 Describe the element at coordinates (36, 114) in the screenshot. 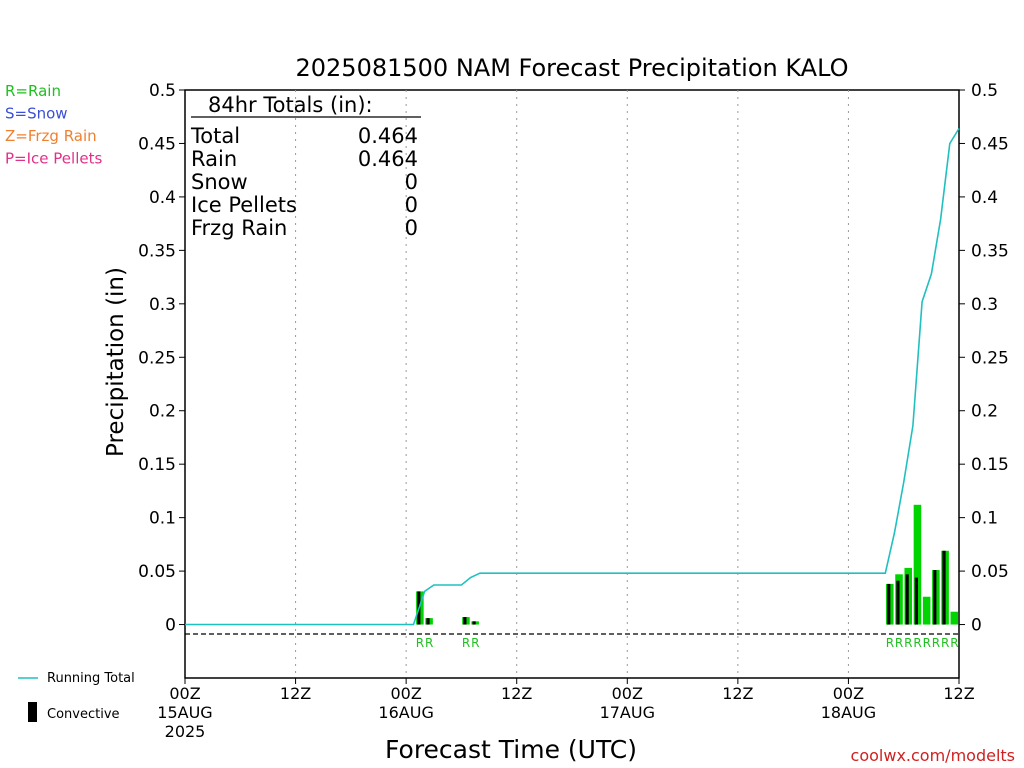

I see `type-legend-item: S=Snow` at that location.